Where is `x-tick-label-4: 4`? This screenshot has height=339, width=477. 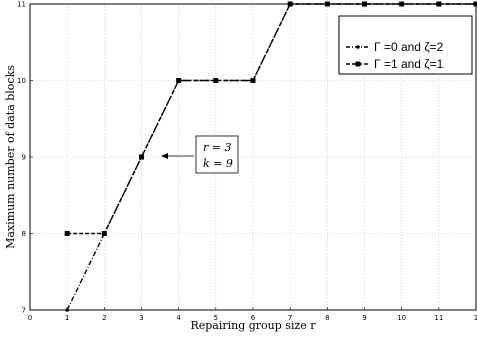
x-tick-label-4: 4 is located at coordinates (178, 318).